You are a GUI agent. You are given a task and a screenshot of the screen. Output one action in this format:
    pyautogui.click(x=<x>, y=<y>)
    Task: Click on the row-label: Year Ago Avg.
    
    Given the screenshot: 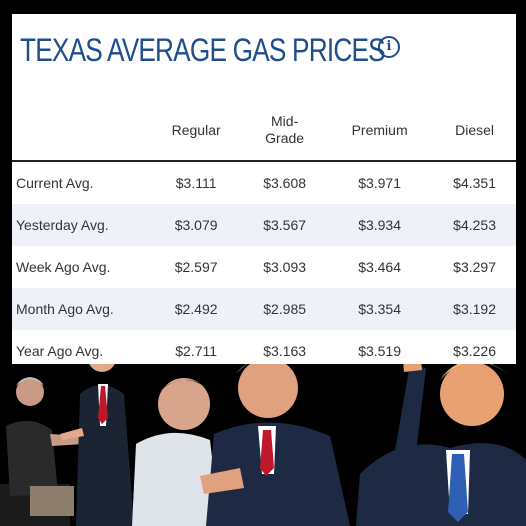 What is the action you would take?
    pyautogui.click(x=60, y=351)
    